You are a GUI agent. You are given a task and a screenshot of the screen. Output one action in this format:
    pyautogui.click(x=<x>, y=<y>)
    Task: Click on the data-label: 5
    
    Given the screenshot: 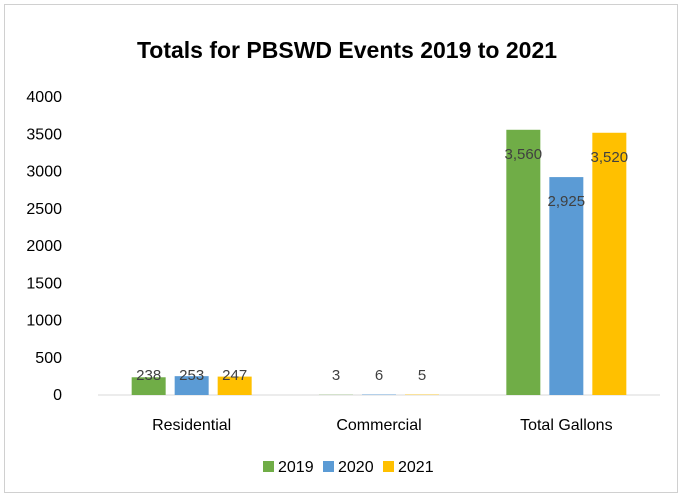 What is the action you would take?
    pyautogui.click(x=422, y=375)
    